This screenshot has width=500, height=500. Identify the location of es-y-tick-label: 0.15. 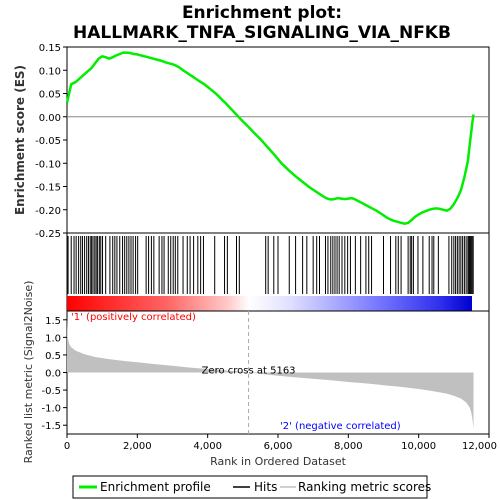
(50, 48).